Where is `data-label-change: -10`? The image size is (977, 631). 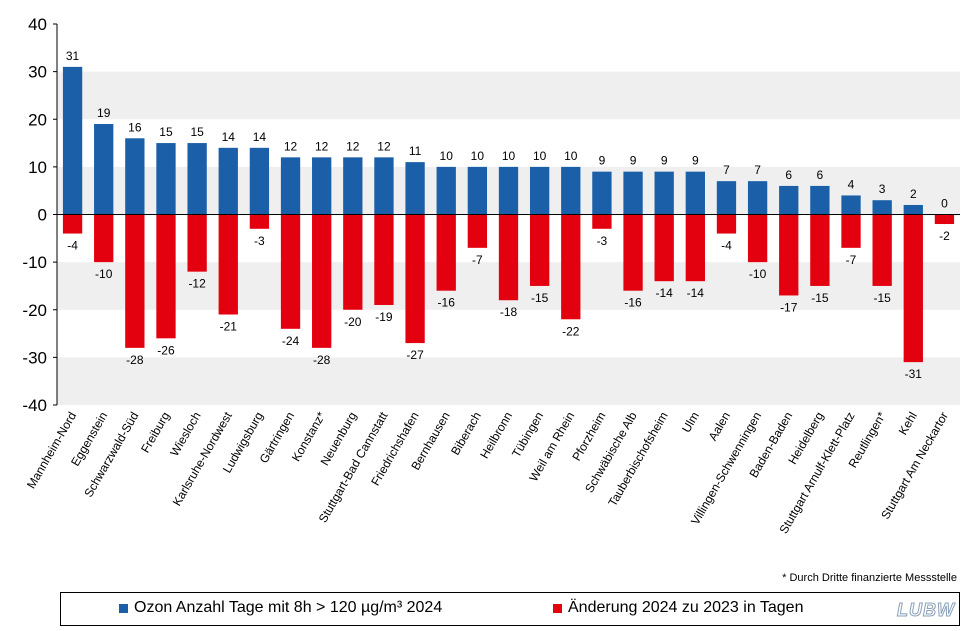 data-label-change: -10 is located at coordinates (104, 274).